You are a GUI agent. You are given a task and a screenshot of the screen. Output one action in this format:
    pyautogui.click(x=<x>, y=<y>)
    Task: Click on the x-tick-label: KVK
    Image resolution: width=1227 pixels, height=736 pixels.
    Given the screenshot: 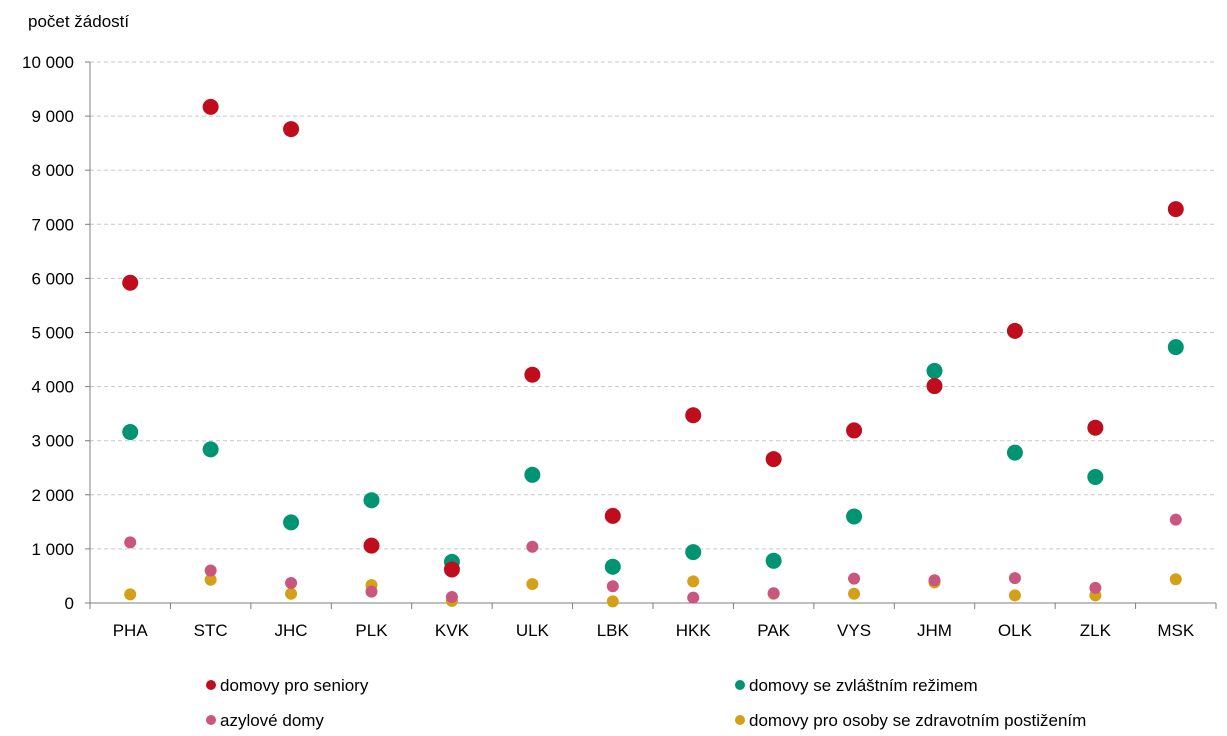 What is the action you would take?
    pyautogui.click(x=452, y=630)
    